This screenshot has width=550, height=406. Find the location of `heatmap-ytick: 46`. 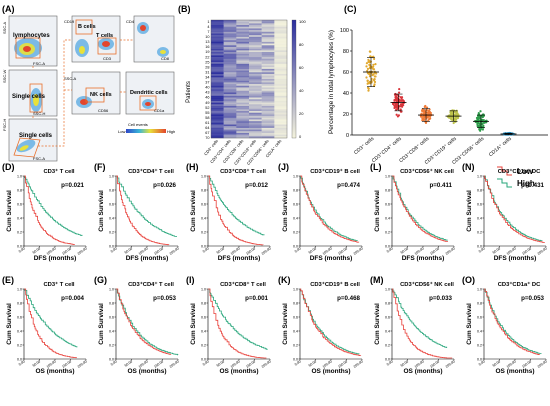

heatmap-ytick: 46 is located at coordinates (207, 98).